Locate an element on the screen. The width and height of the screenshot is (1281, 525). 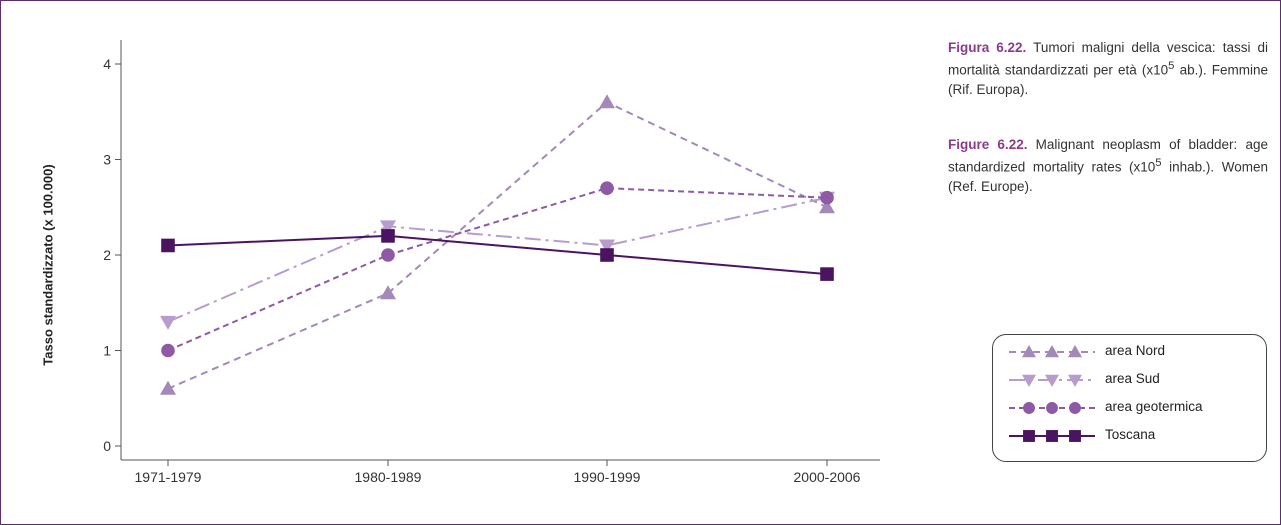
legend-label-area-geotermica: area geotermica is located at coordinates (1154, 406).